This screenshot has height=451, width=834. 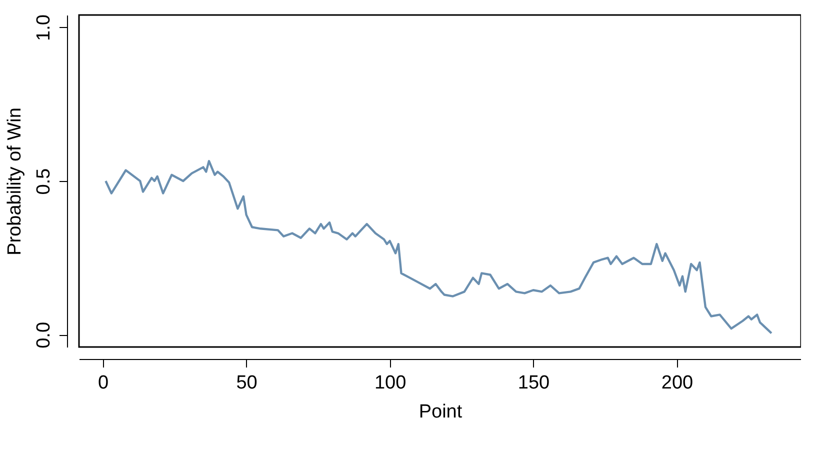 I want to click on y-tick-label: 0.5, so click(x=44, y=181).